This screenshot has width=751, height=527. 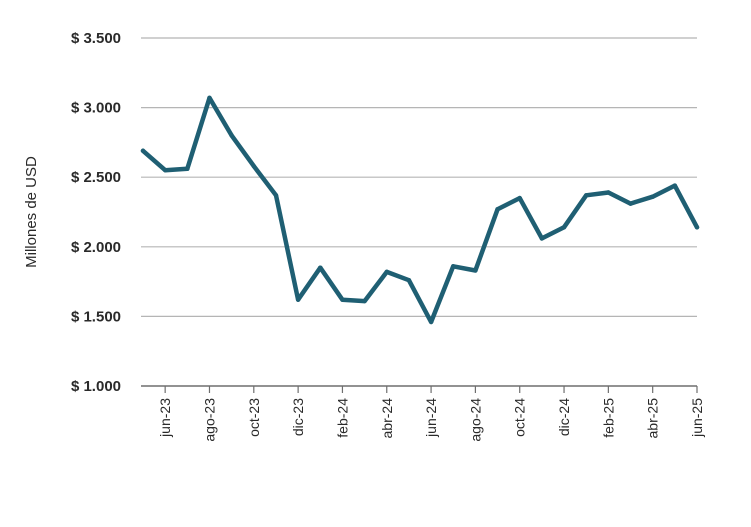 What do you see at coordinates (653, 418) in the screenshot?
I see `x-tick-label: abr-25` at bounding box center [653, 418].